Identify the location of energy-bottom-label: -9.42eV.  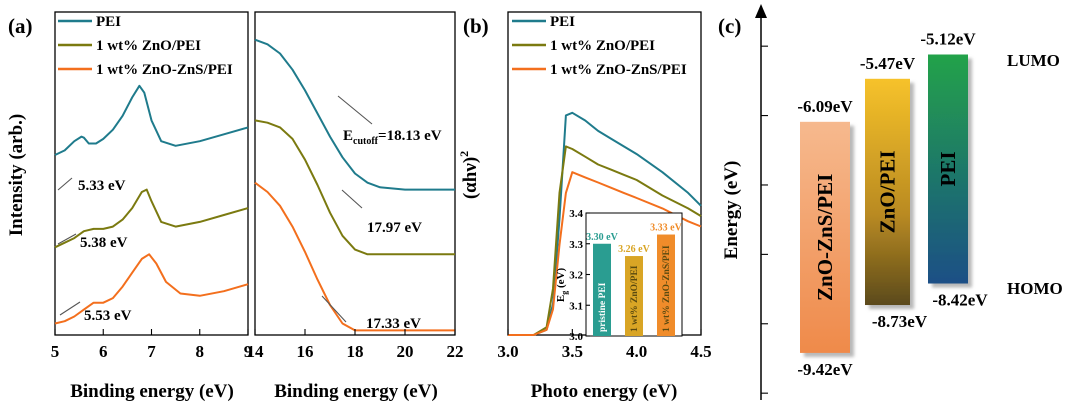
(825, 369).